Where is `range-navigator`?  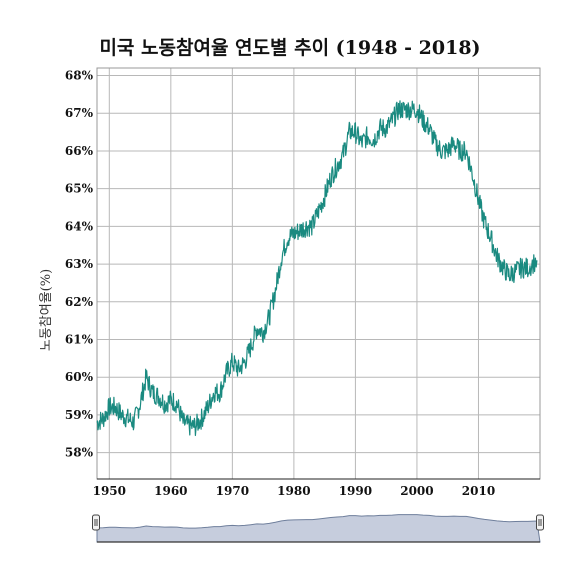 range-navigator is located at coordinates (318, 525).